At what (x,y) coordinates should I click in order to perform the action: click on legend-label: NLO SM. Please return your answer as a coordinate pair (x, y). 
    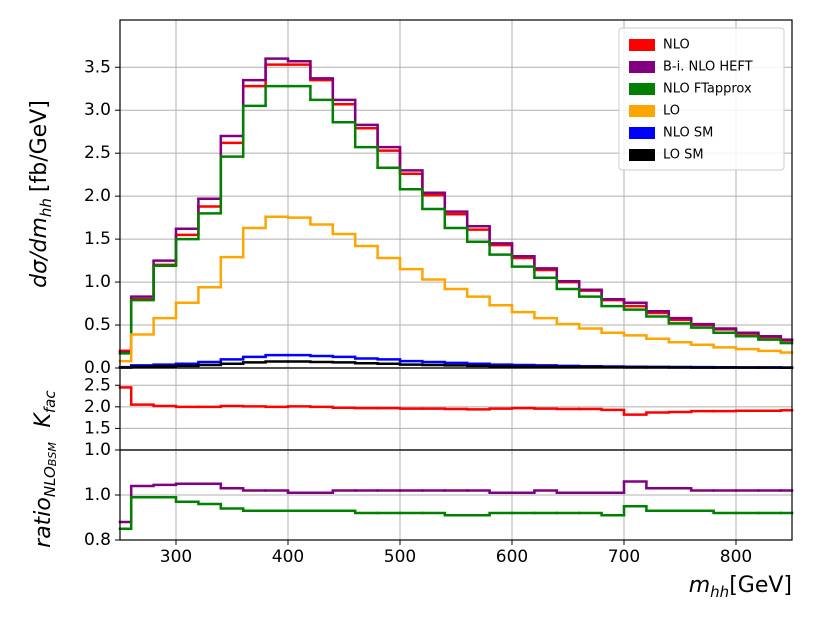
    Looking at the image, I should click on (688, 133).